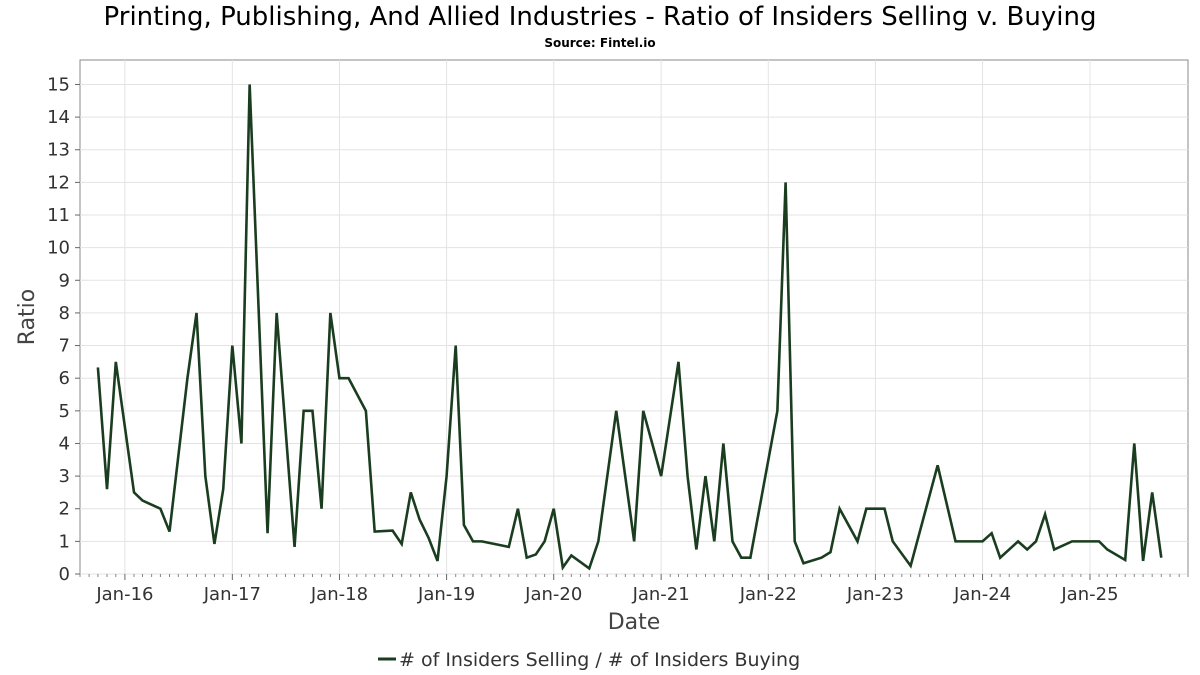  What do you see at coordinates (58, 117) in the screenshot?
I see `y-tick-label: 14` at bounding box center [58, 117].